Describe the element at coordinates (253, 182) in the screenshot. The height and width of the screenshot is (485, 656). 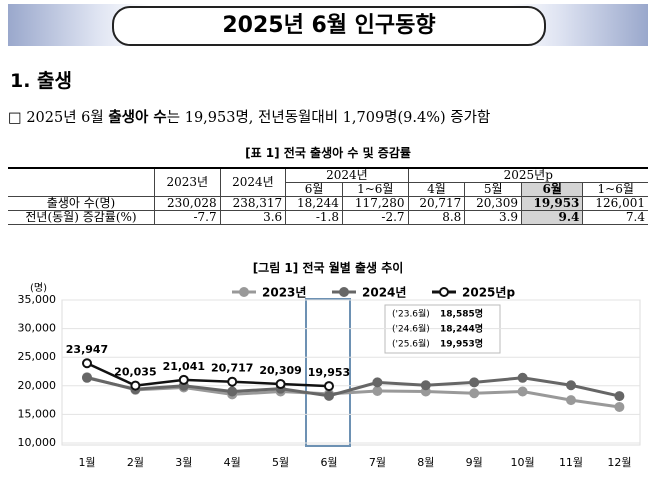
I see `cell: 2024년` at that location.